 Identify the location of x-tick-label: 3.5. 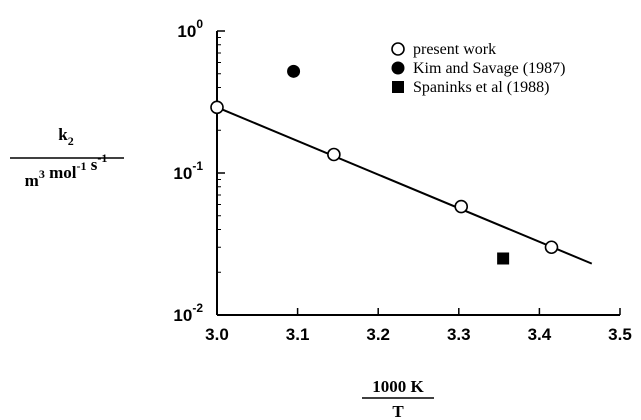
(620, 334).